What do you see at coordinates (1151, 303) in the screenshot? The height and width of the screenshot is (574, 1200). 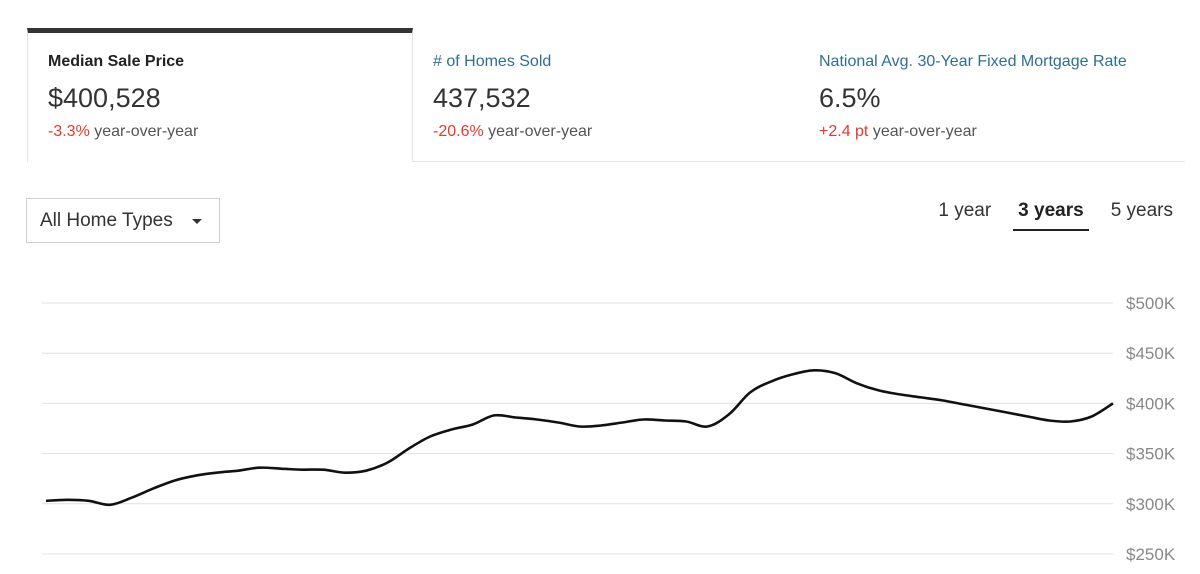 I see `y-tick-label: $500K` at bounding box center [1151, 303].